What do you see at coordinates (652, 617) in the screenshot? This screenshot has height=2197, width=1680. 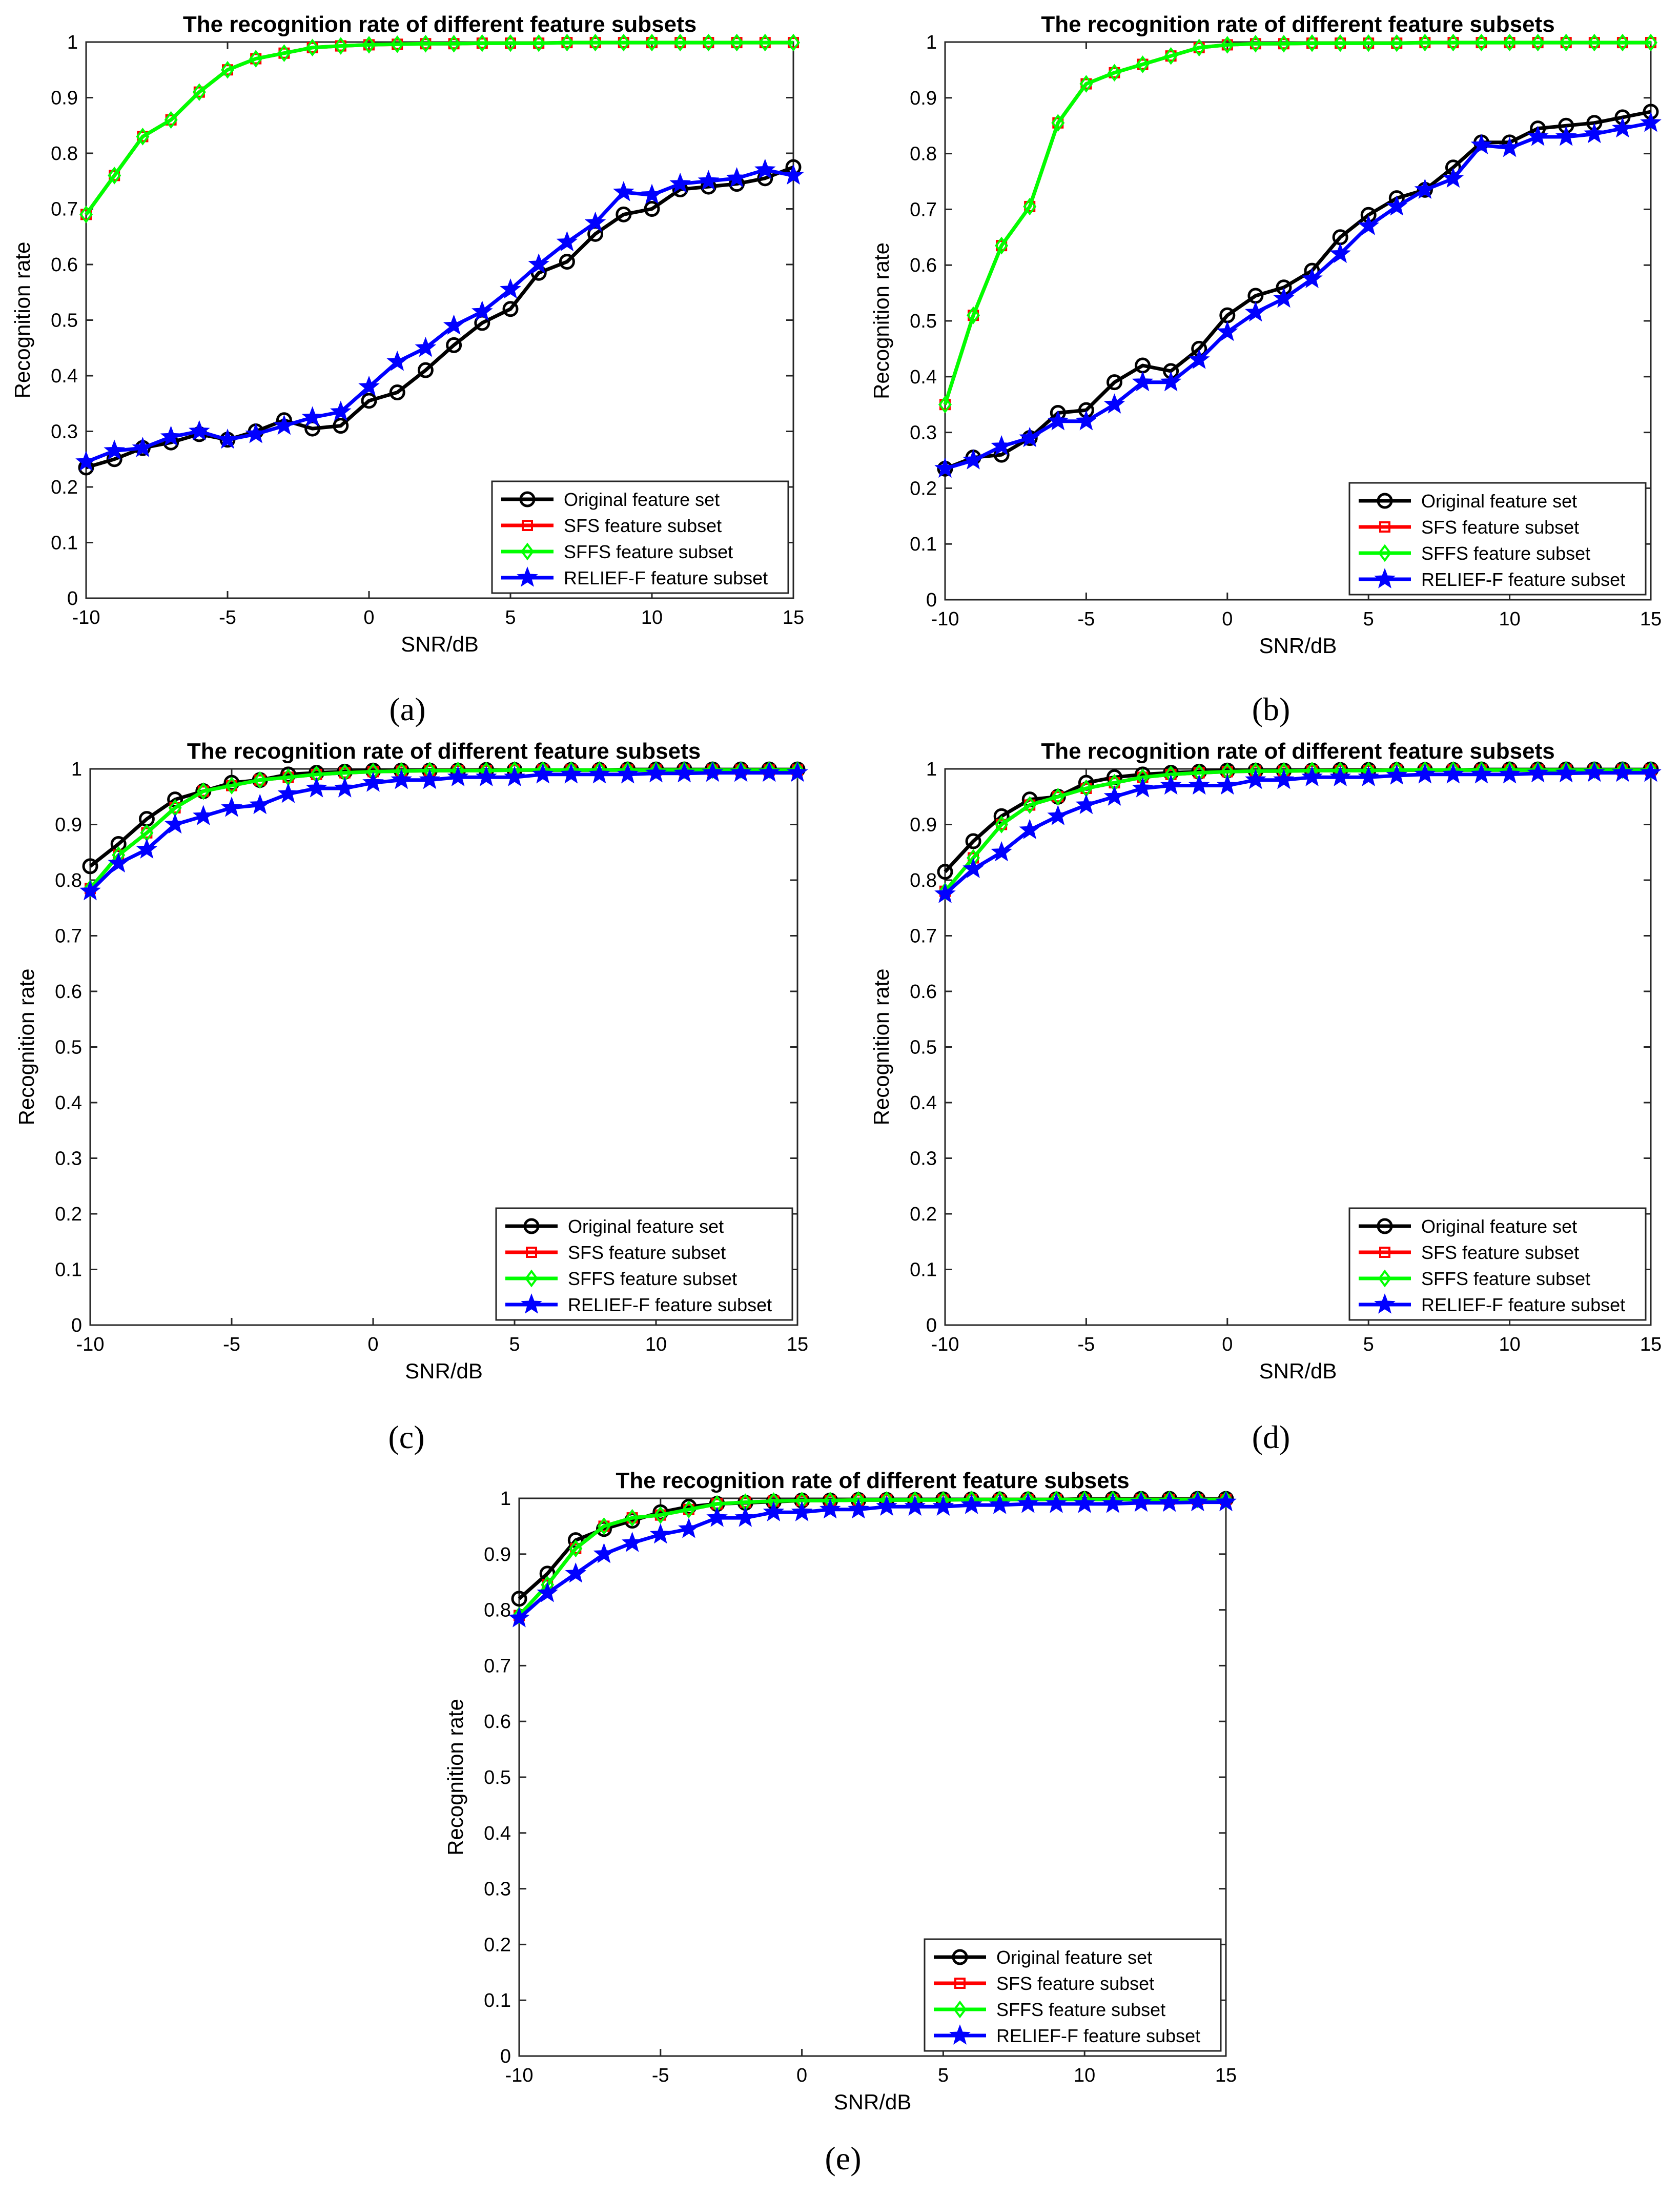 I see `x-tick-label: 10` at bounding box center [652, 617].